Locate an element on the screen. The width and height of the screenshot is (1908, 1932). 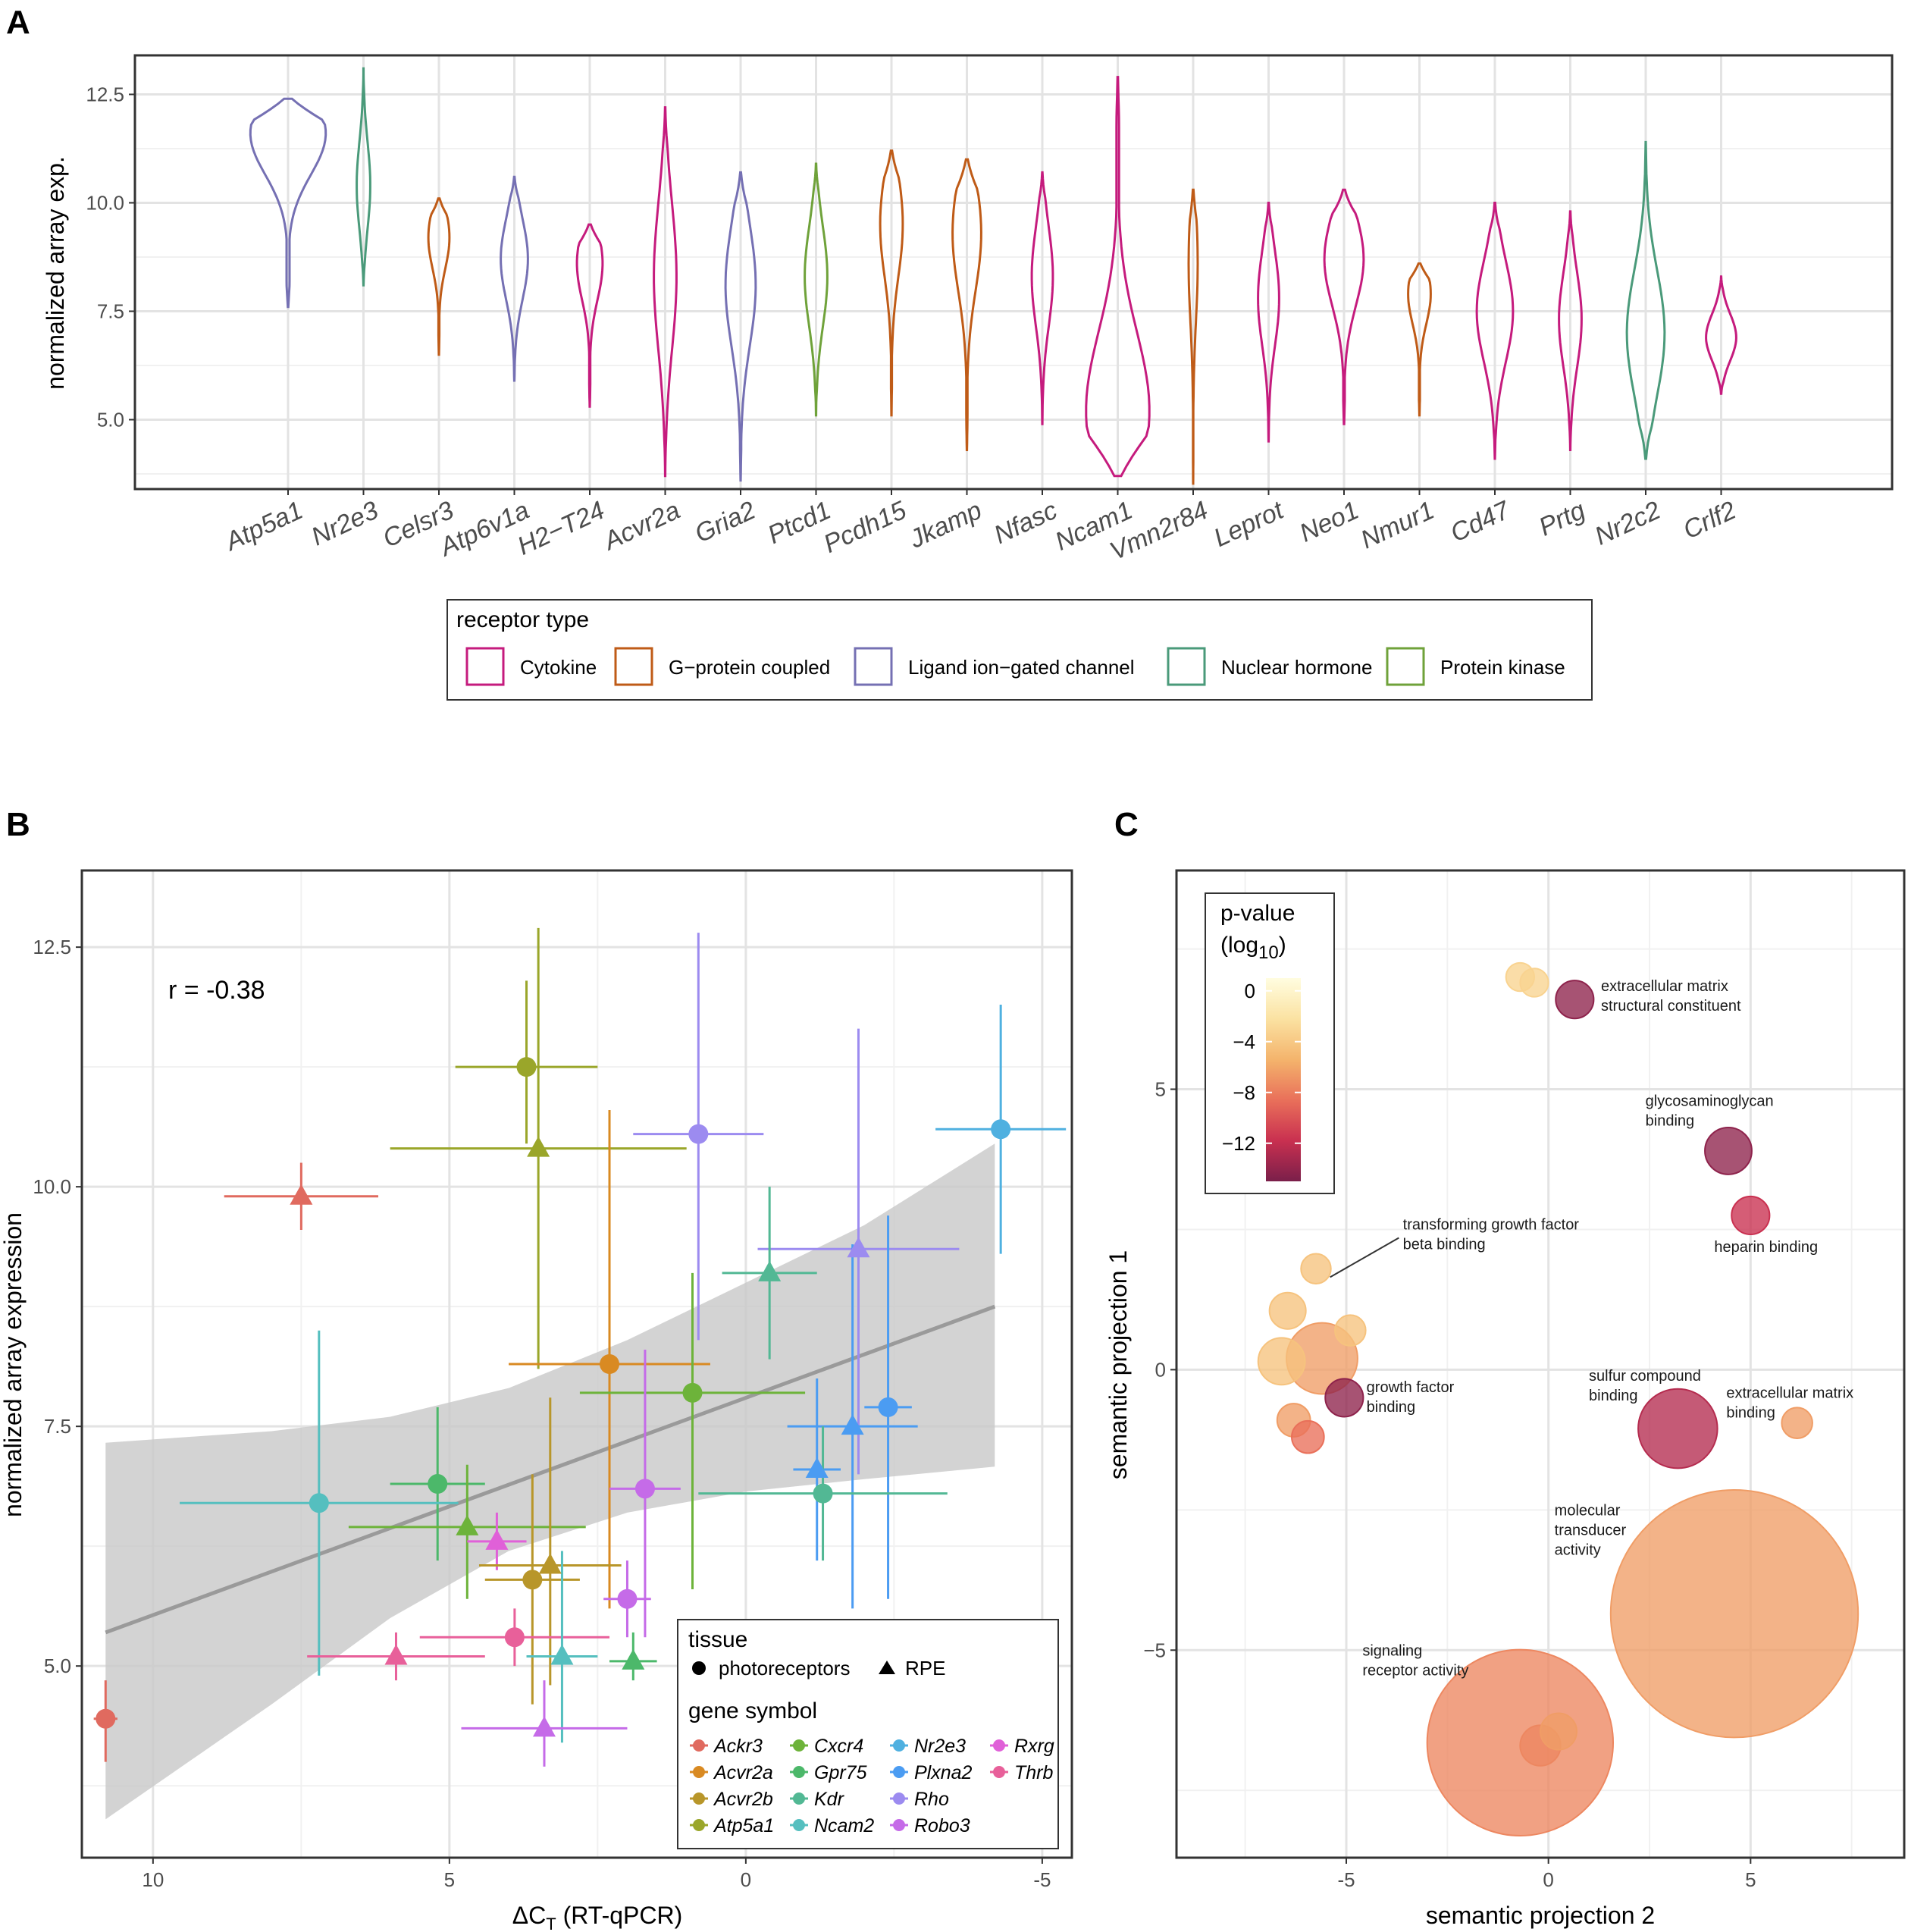
term-label: activity is located at coordinates (1578, 1550).